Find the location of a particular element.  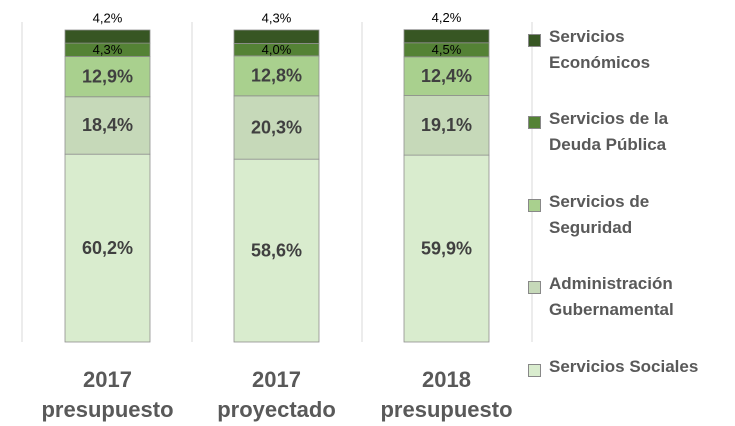

legend-item: Administración Gubernamental is located at coordinates (628, 298).